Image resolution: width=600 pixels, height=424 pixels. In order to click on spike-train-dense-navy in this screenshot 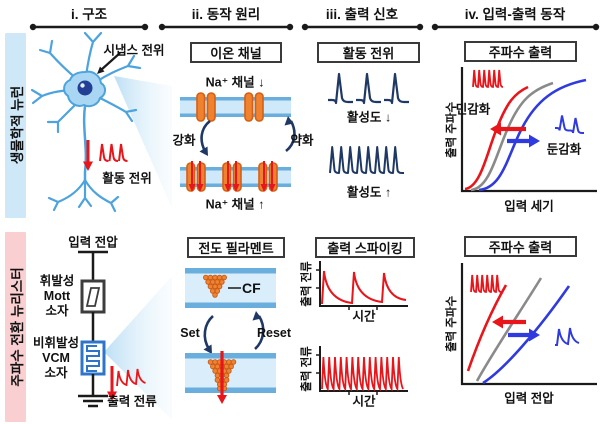, I will do `click(366, 160)`.